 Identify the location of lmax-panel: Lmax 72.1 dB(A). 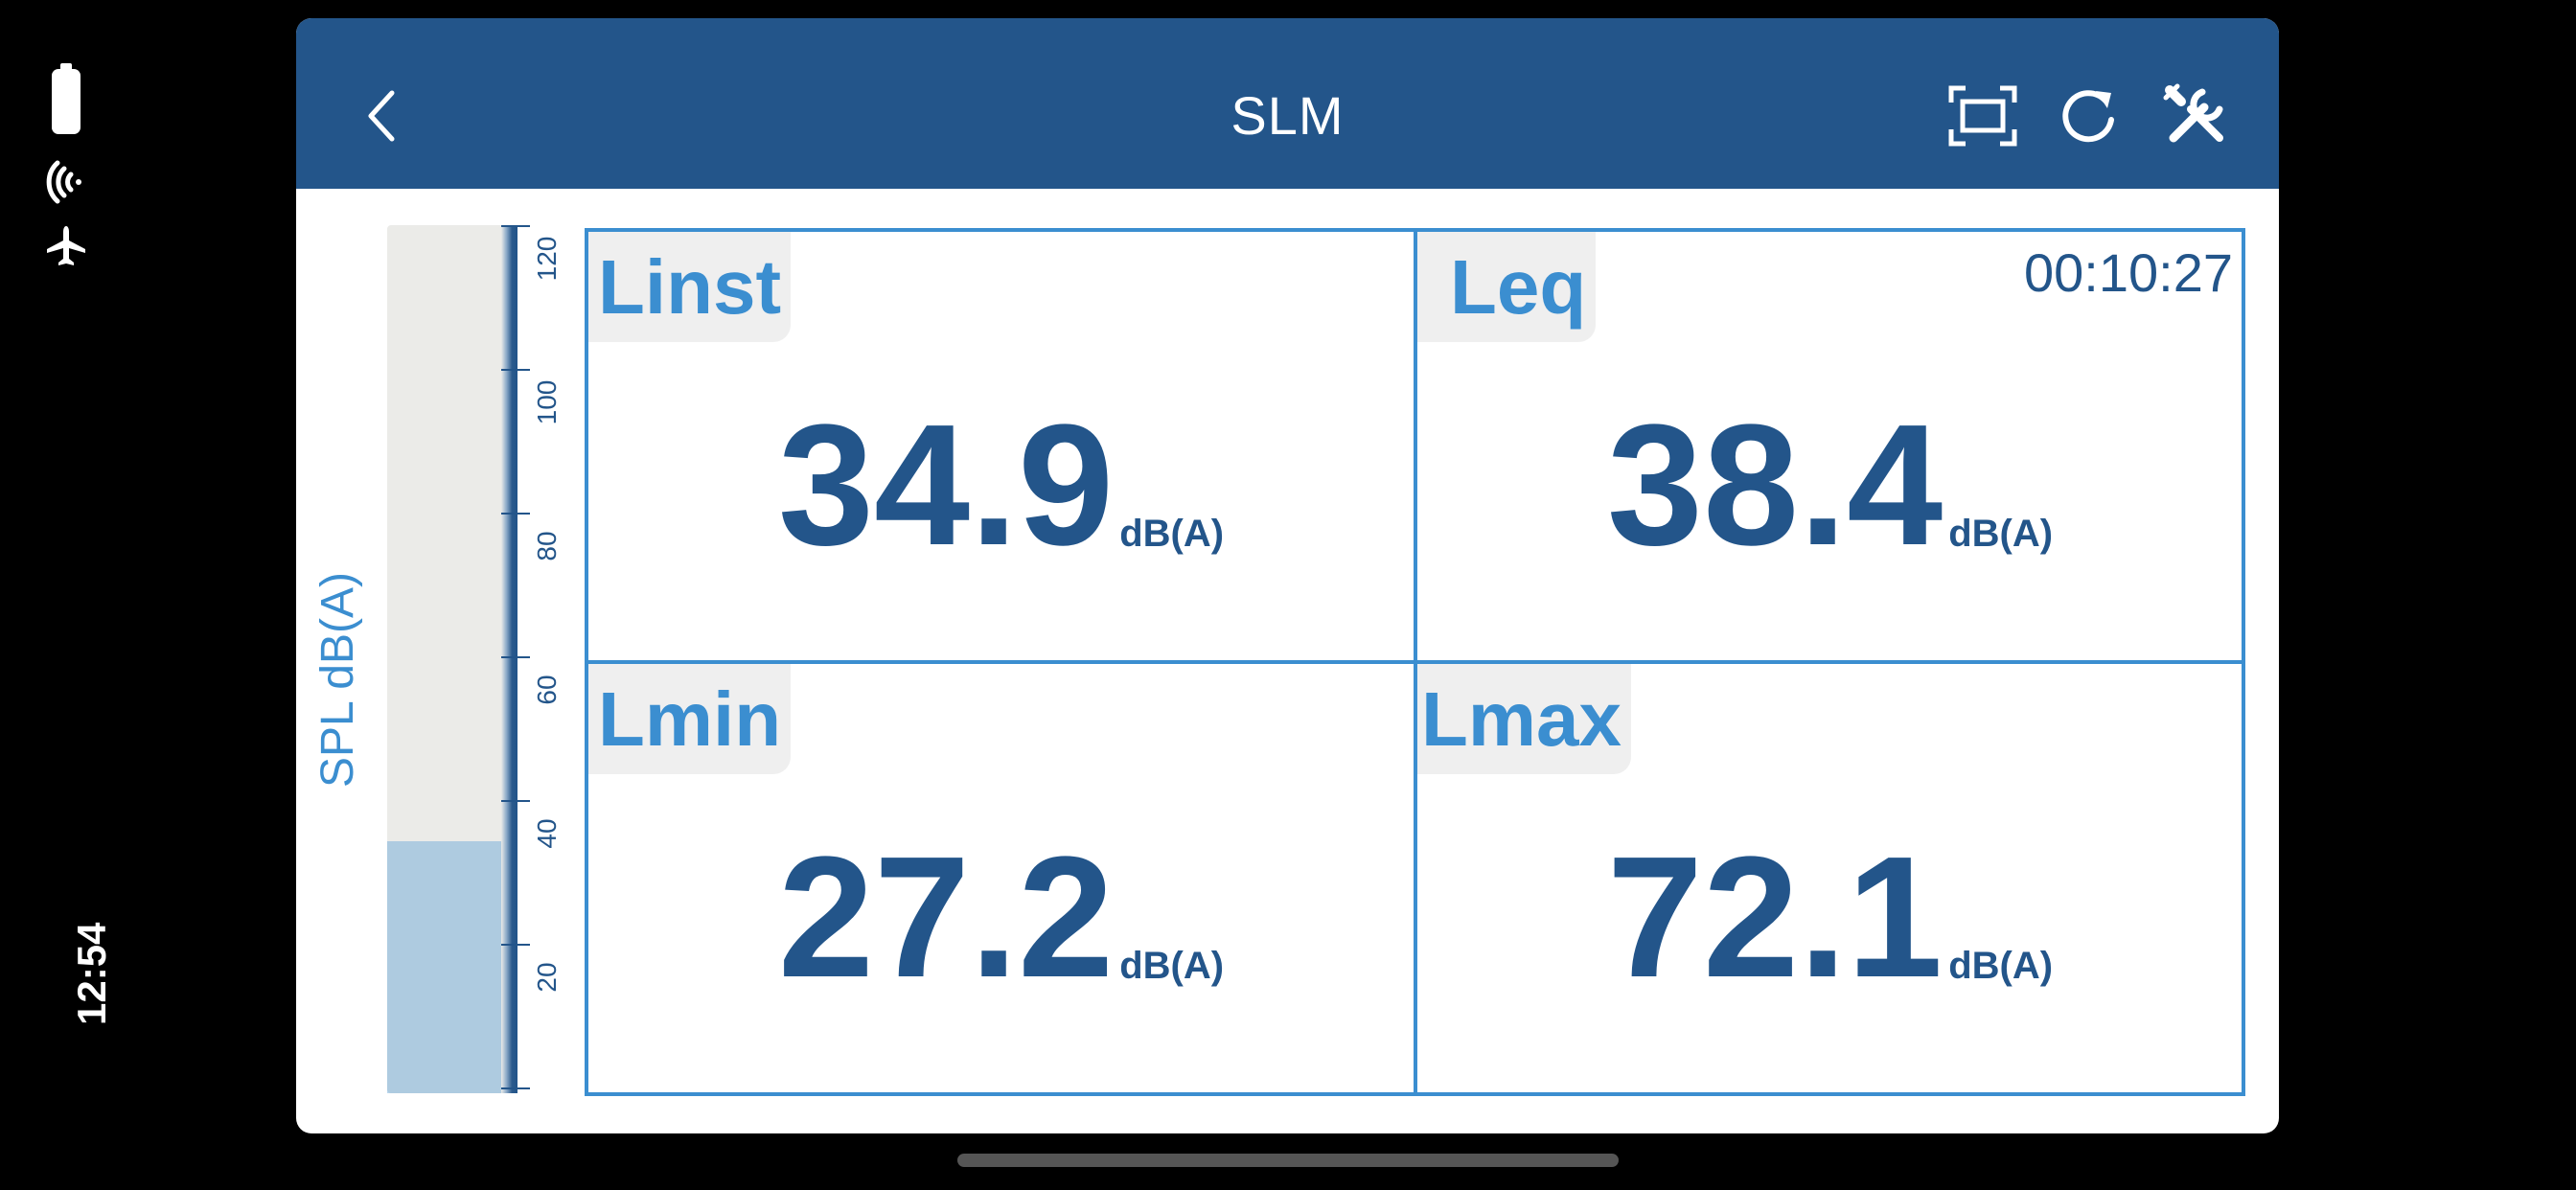
(1829, 878).